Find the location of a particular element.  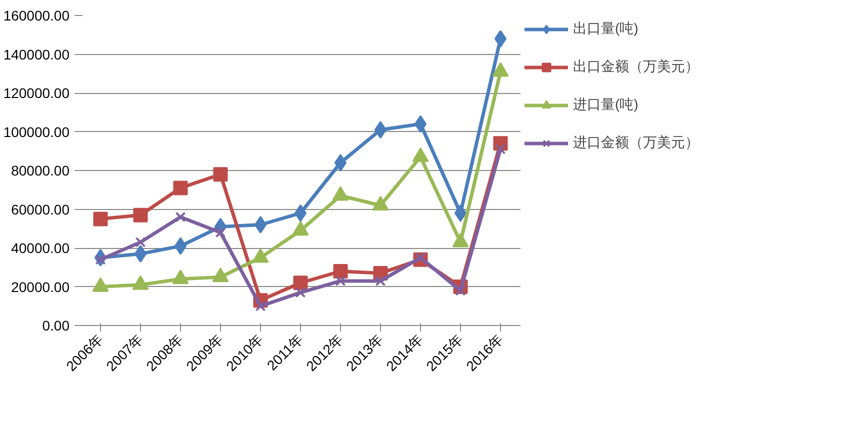

y-tick-label: 40000.00 is located at coordinates (40, 248).